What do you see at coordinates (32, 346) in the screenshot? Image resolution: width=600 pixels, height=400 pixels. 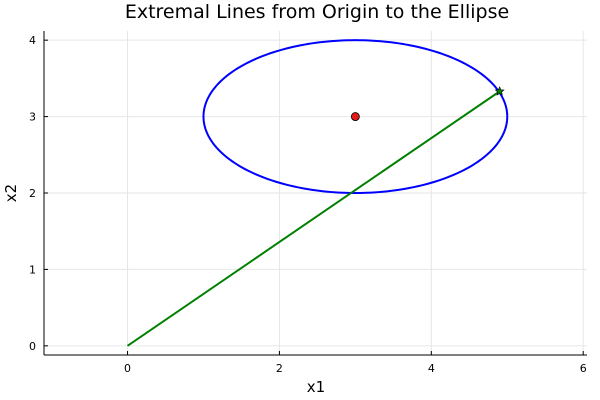 I see `y-tick-label: 0` at bounding box center [32, 346].